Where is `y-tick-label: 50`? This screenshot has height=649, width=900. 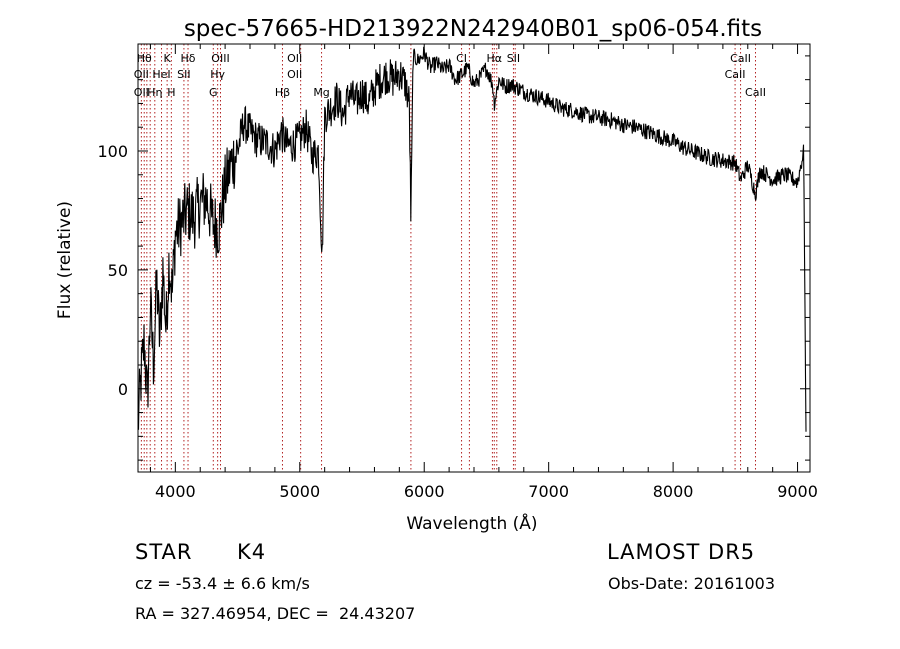 y-tick-label: 50 is located at coordinates (118, 270).